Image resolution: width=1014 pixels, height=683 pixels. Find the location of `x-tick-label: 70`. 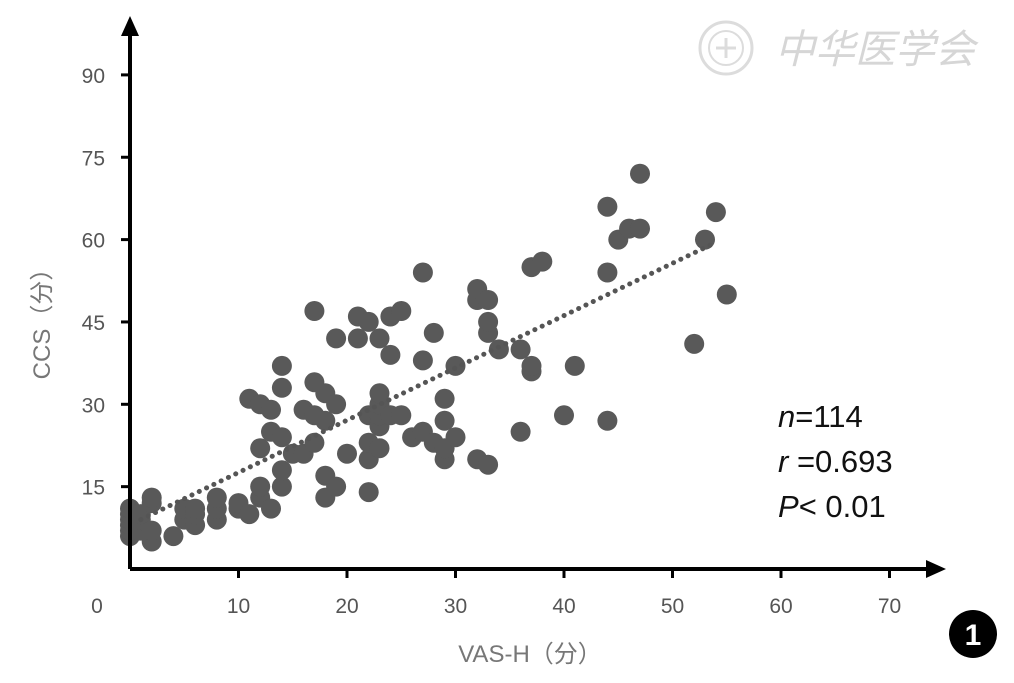

x-tick-label: 70 is located at coordinates (889, 606).